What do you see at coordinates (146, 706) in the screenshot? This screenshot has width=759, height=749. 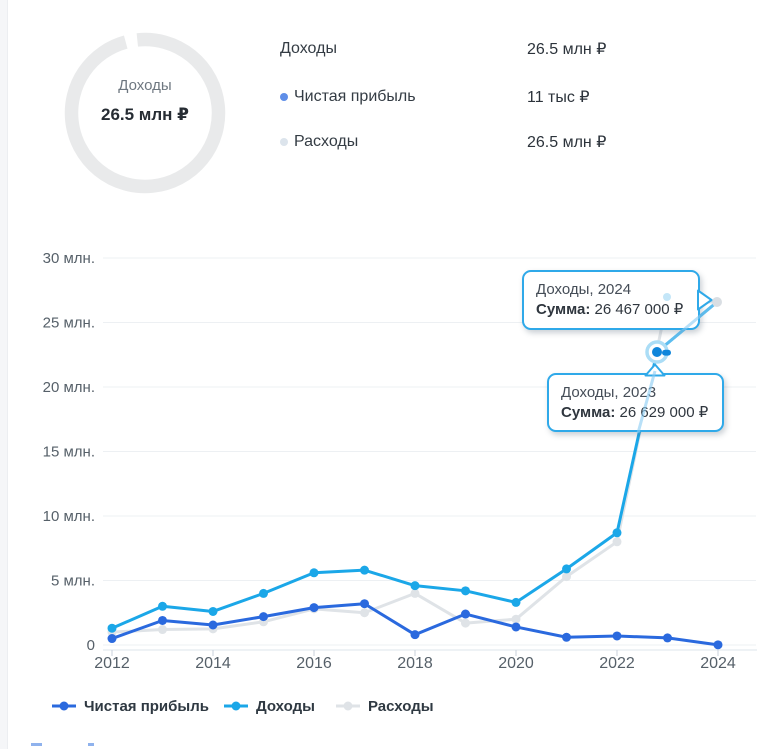 I see `legend-label: Чистая прибыль` at bounding box center [146, 706].